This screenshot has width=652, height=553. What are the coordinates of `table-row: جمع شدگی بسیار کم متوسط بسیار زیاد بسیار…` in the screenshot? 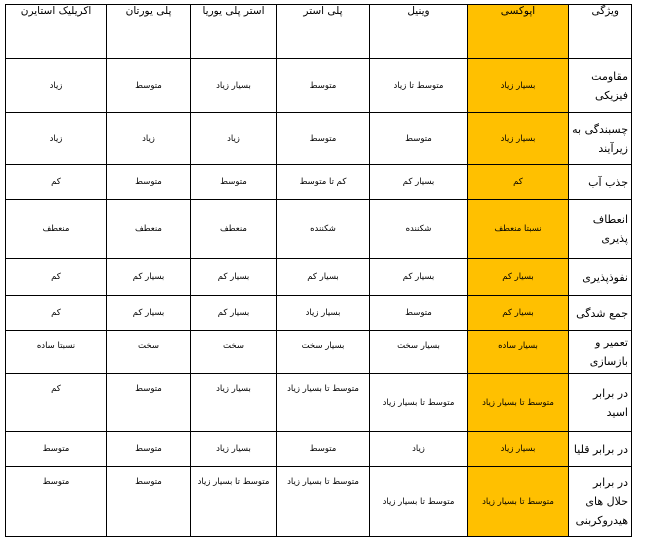 It's located at (318, 313).